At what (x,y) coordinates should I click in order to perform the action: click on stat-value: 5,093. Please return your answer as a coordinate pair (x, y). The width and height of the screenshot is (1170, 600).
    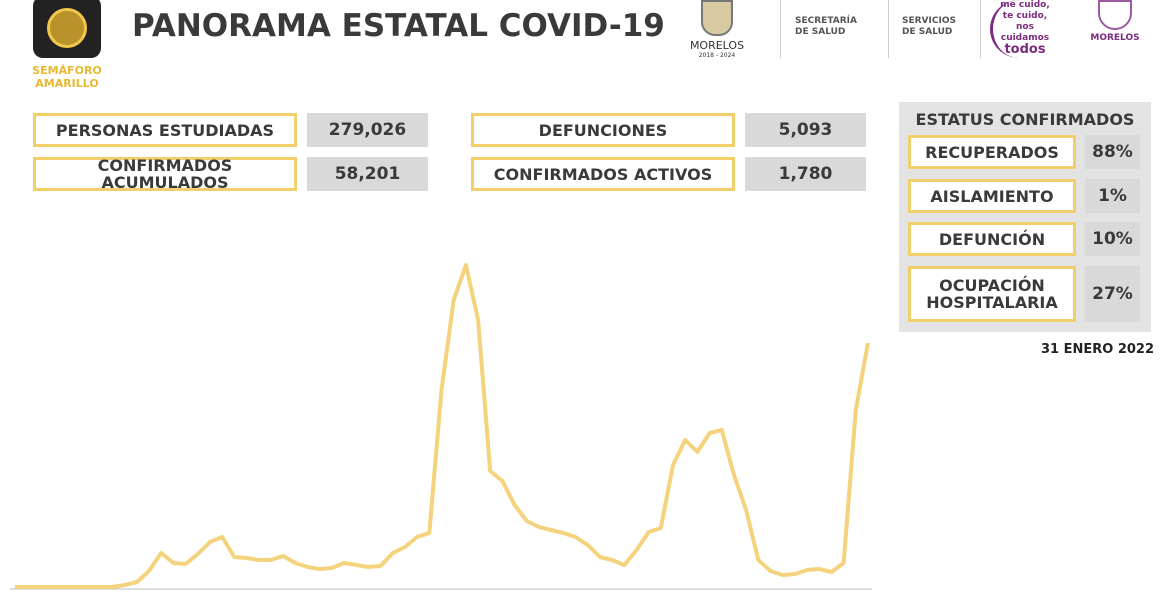
    Looking at the image, I should click on (805, 130).